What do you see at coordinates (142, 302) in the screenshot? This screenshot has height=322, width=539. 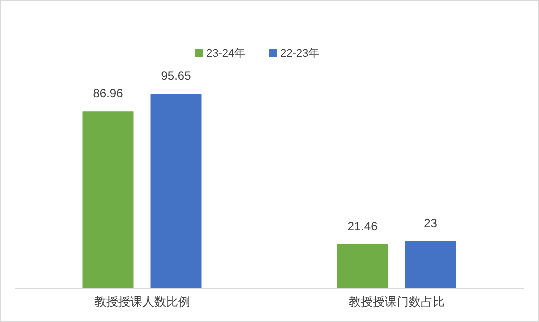 I see `x-tick-label: 教授授课人数比例` at bounding box center [142, 302].